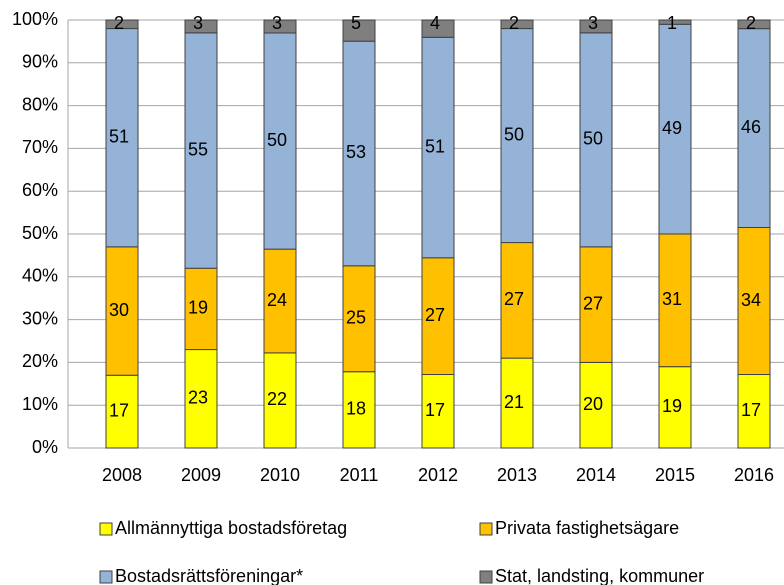 Image resolution: width=784 pixels, height=585 pixels. I want to click on y-tick-label: 30%, so click(40, 318).